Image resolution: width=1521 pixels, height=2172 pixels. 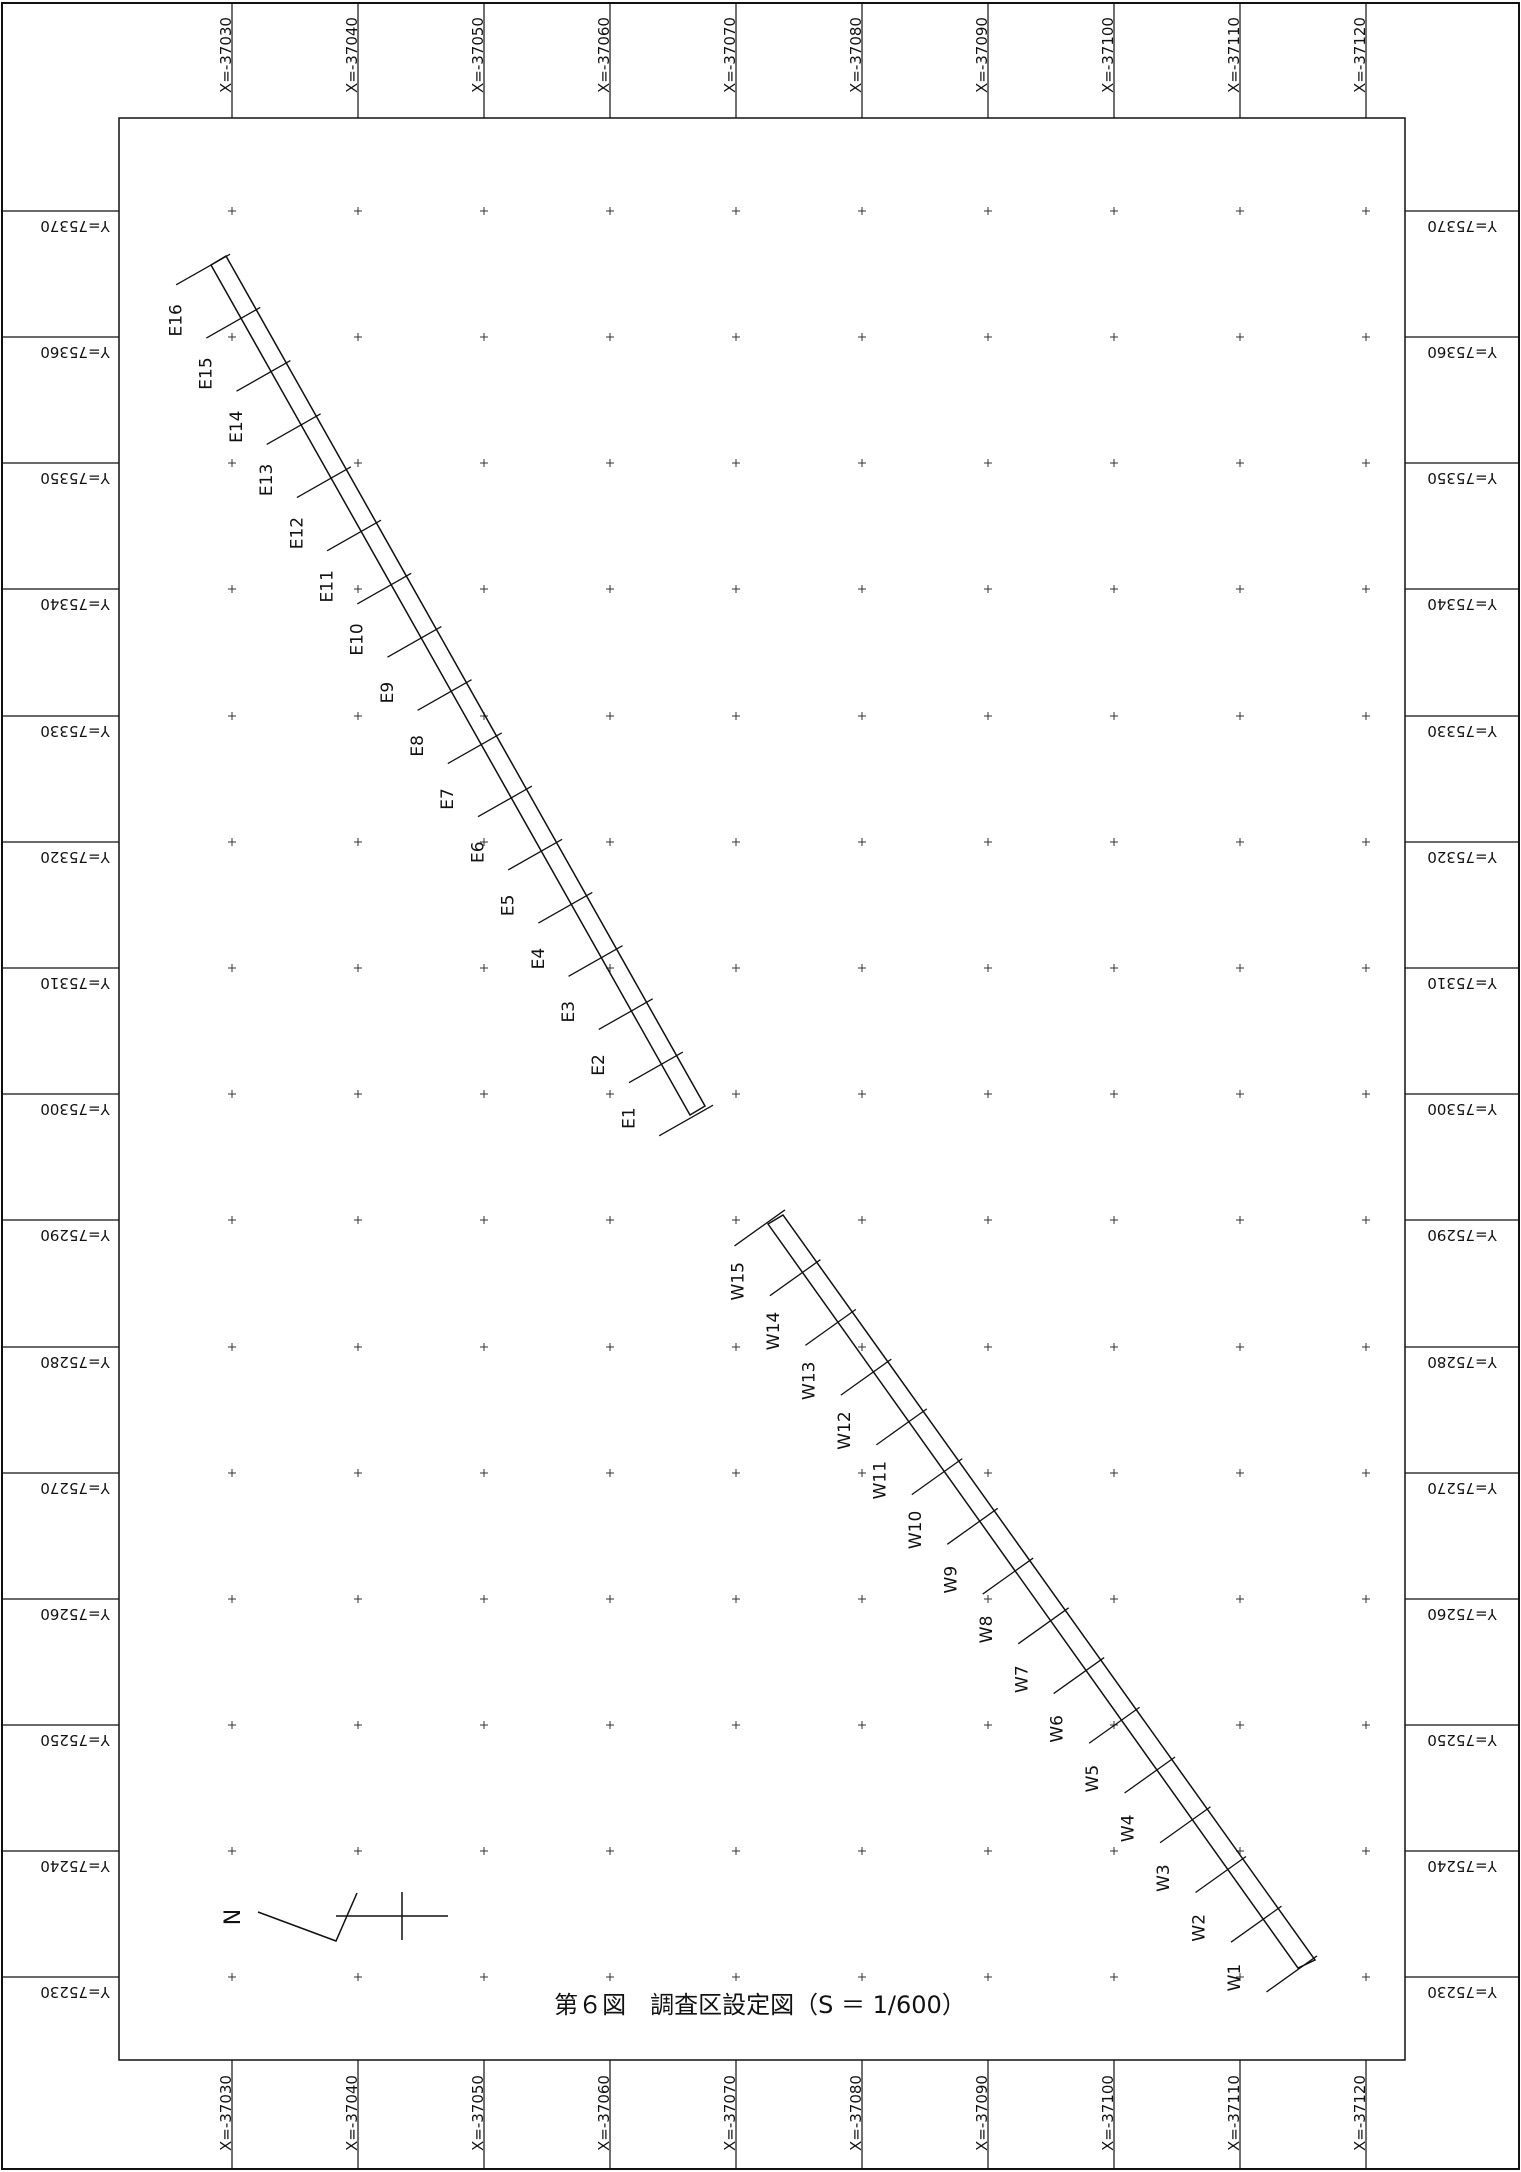 I want to click on north-arrow-pointer, so click(x=307, y=1917).